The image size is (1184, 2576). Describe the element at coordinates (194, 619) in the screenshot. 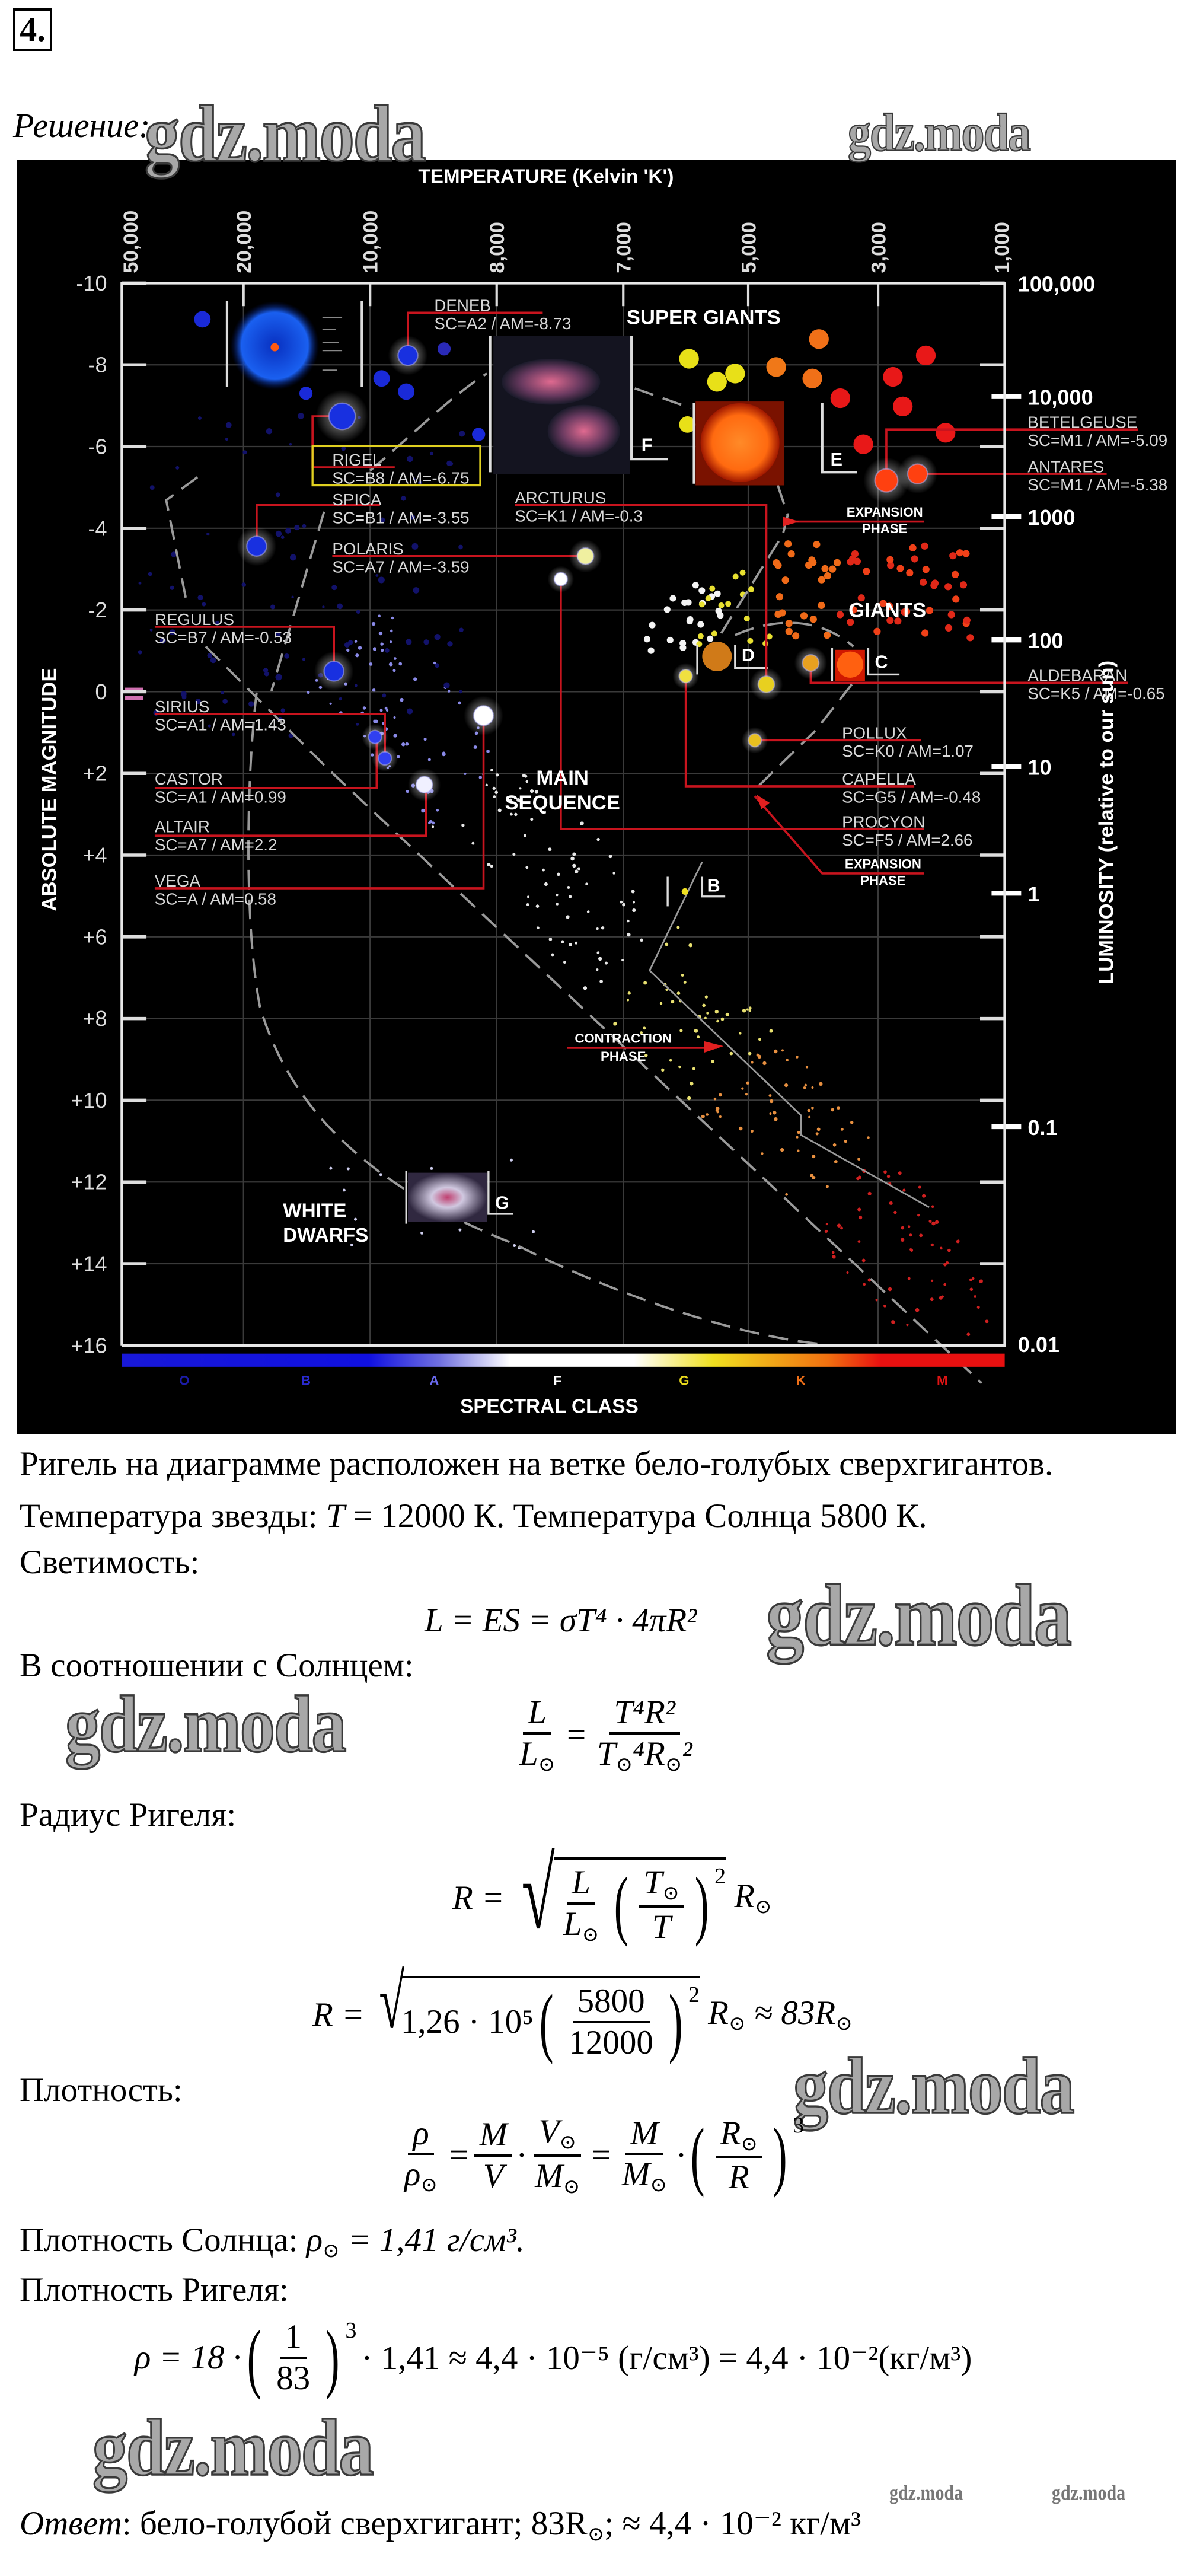

I see `regulus-name-label: REGULUS` at that location.